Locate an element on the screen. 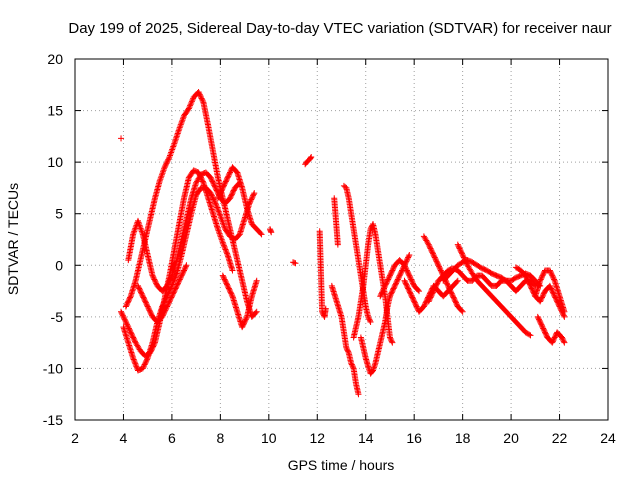 The height and width of the screenshot is (480, 640). x-axis-label: GPS time / hours is located at coordinates (341, 465).